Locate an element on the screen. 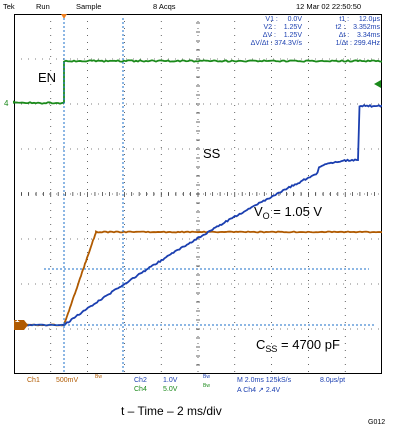 The height and width of the screenshot is (429, 394). ch4-en-trace is located at coordinates (198, 81).